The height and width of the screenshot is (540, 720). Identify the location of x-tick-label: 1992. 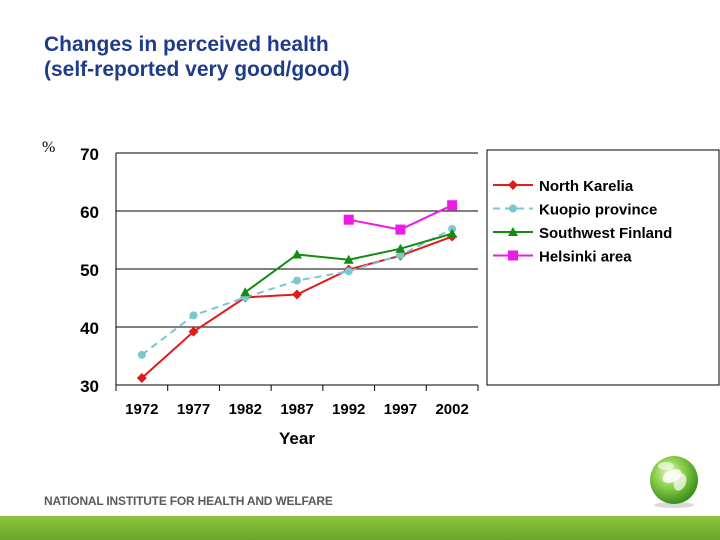
(348, 409).